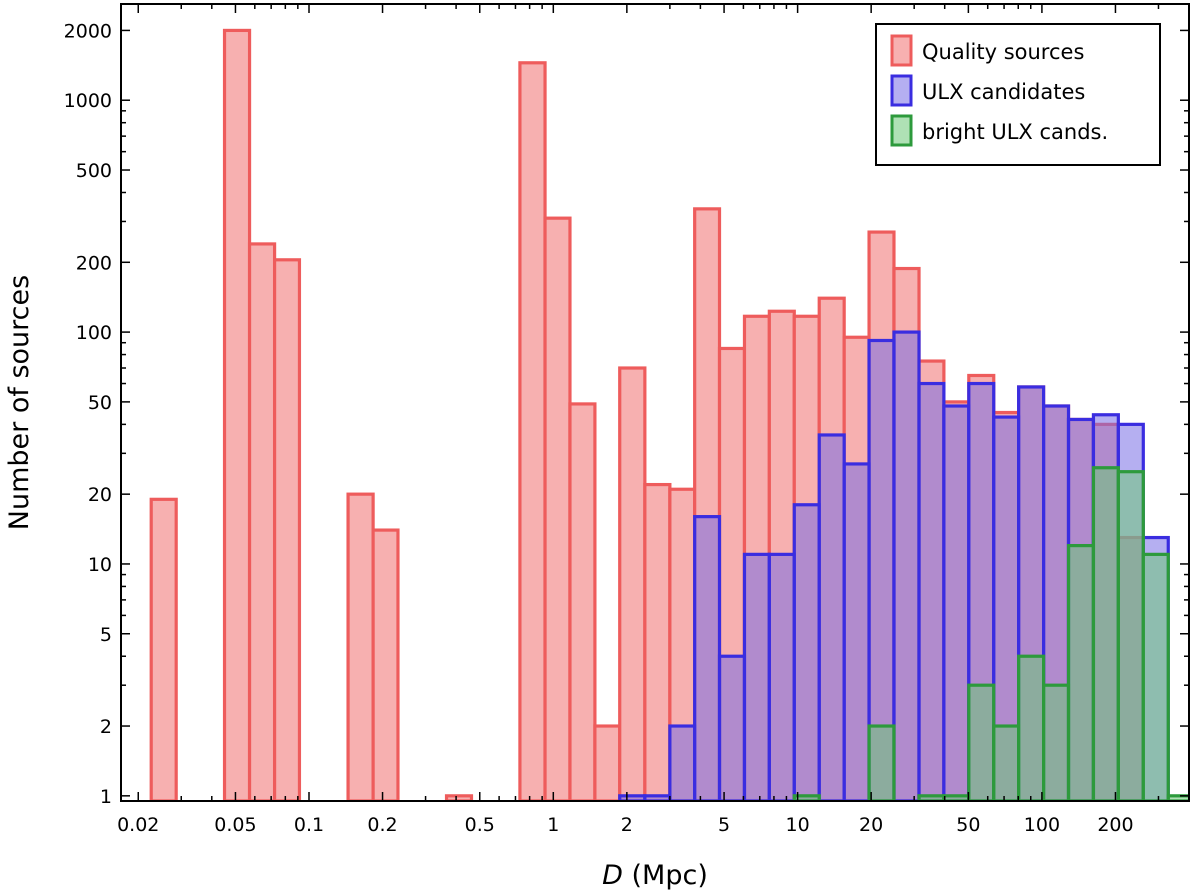 The width and height of the screenshot is (1200, 894). I want to click on bar-series0-bin10, so click(607, 762).